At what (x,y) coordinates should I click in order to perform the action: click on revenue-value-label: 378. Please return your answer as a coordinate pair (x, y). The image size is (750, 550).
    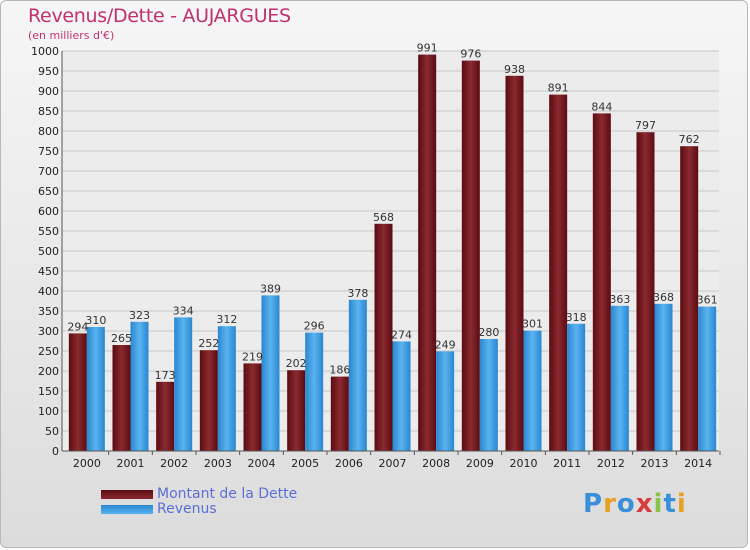
    Looking at the image, I should click on (357, 293).